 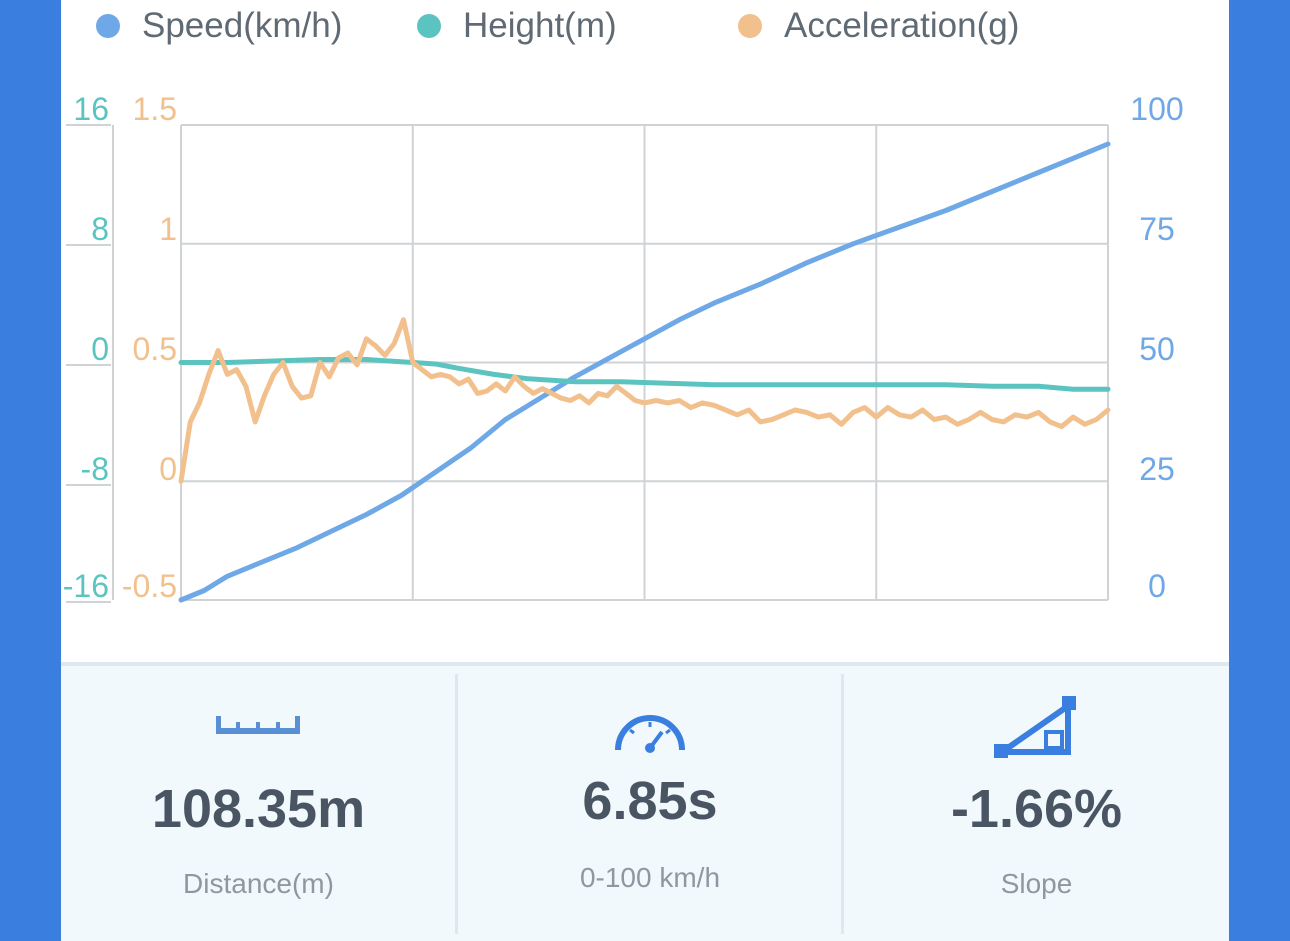 What do you see at coordinates (1157, 586) in the screenshot?
I see `speed-tick-label: 0` at bounding box center [1157, 586].